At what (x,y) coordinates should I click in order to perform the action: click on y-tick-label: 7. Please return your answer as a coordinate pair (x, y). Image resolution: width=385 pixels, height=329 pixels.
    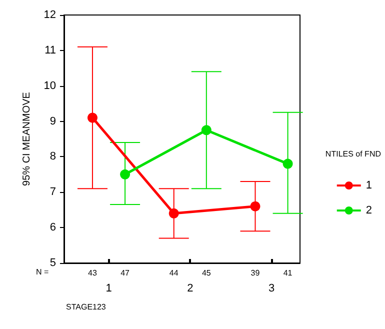
    Looking at the image, I should click on (53, 192).